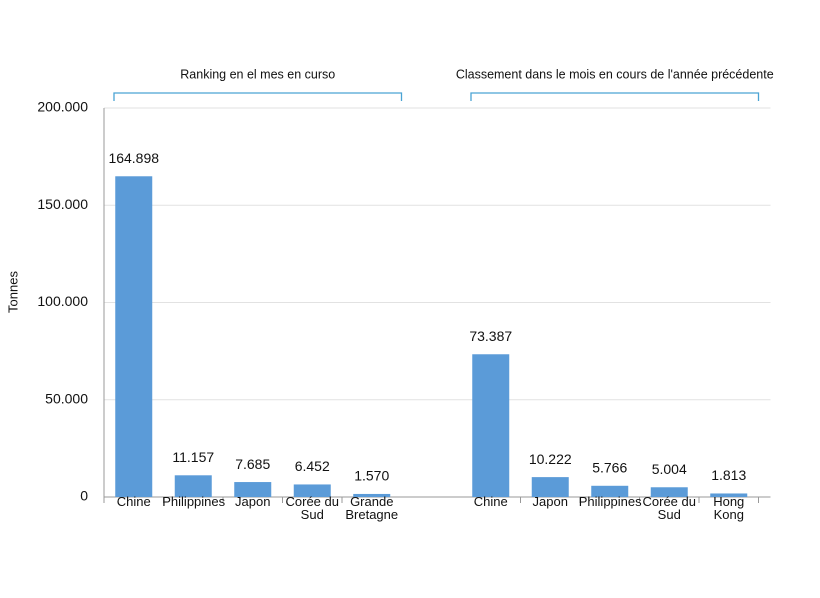 This screenshot has height=598, width=820. Describe the element at coordinates (12, 292) in the screenshot. I see `y-axis-label: Tonnes` at that location.